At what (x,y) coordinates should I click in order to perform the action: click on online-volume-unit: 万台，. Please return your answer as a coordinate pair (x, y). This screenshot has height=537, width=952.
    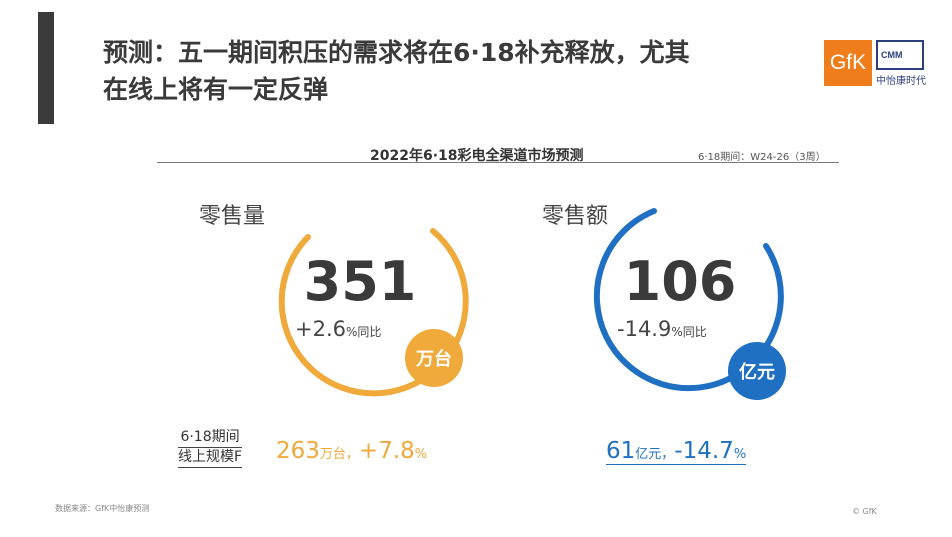
    Looking at the image, I should click on (339, 454).